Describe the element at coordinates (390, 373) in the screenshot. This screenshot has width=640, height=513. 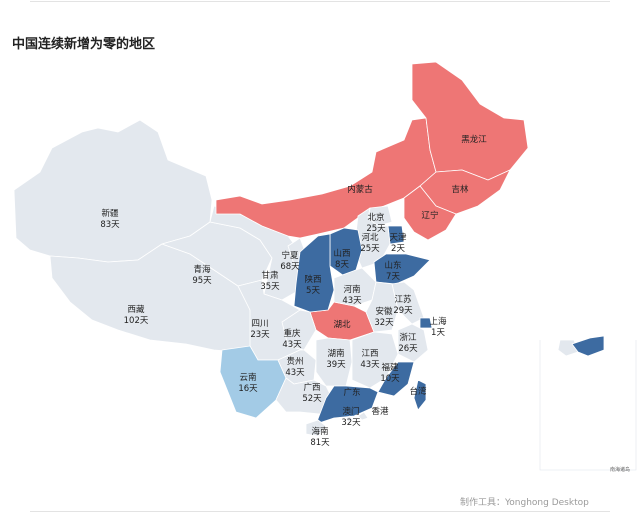
I see `region-label-福建: 福建 10天` at that location.